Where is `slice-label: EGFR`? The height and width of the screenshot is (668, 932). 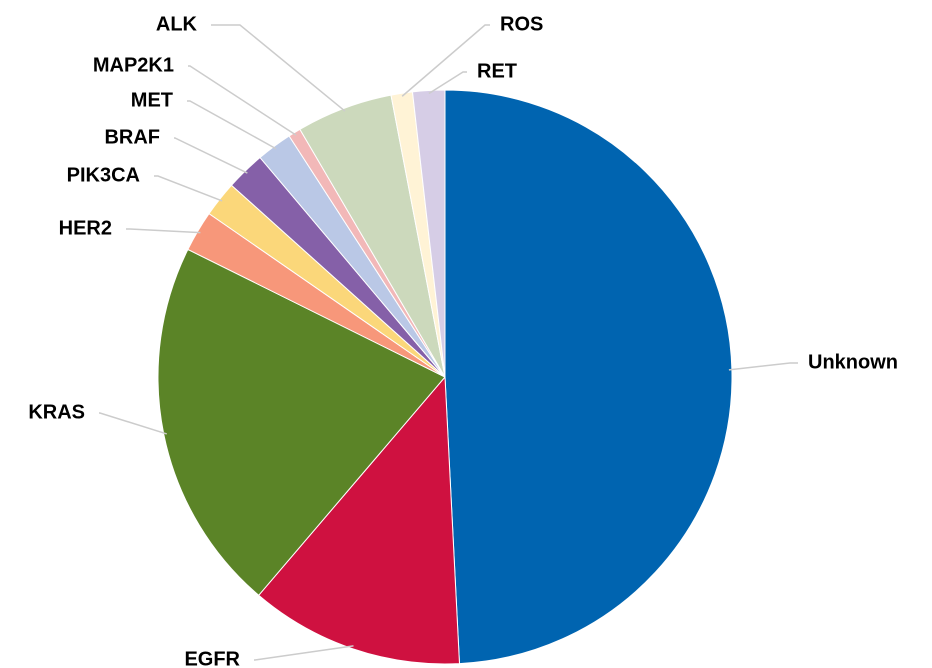
slice-label: EGFR is located at coordinates (212, 658).